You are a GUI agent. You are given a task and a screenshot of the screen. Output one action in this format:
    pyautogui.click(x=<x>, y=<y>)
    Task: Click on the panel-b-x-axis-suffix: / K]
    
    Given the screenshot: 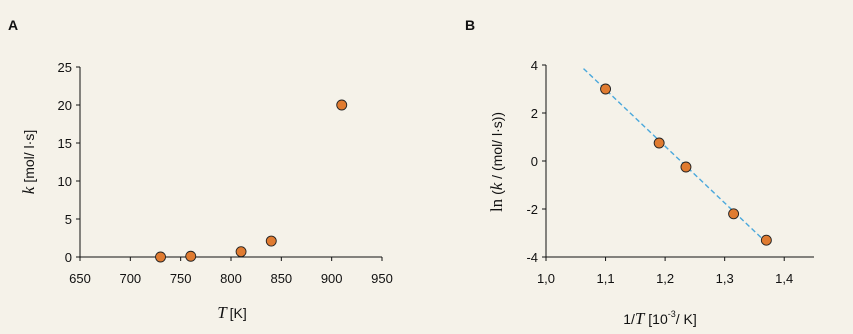 What is the action you would take?
    pyautogui.click(x=686, y=319)
    